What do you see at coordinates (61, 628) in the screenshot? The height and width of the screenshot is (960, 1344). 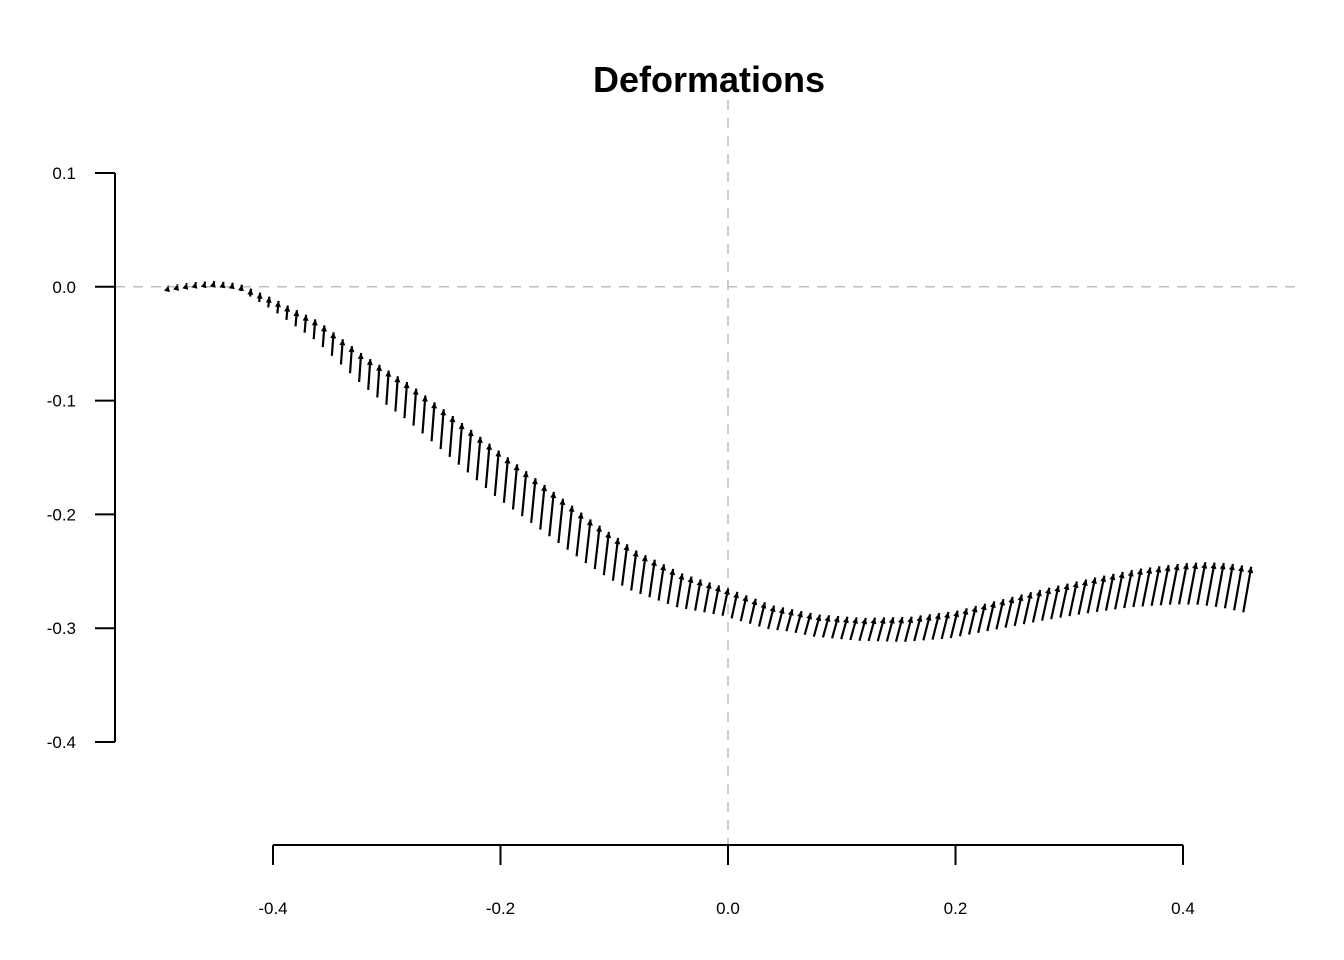 I see `y-tick-label: -0.3` at bounding box center [61, 628].